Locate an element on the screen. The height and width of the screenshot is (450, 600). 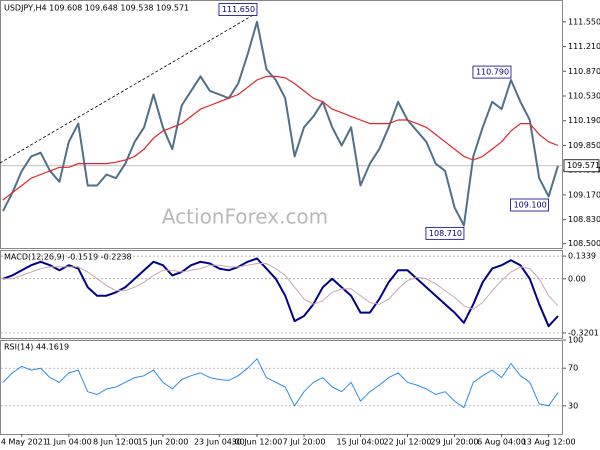
price-annotation: 108.710 is located at coordinates (445, 233).